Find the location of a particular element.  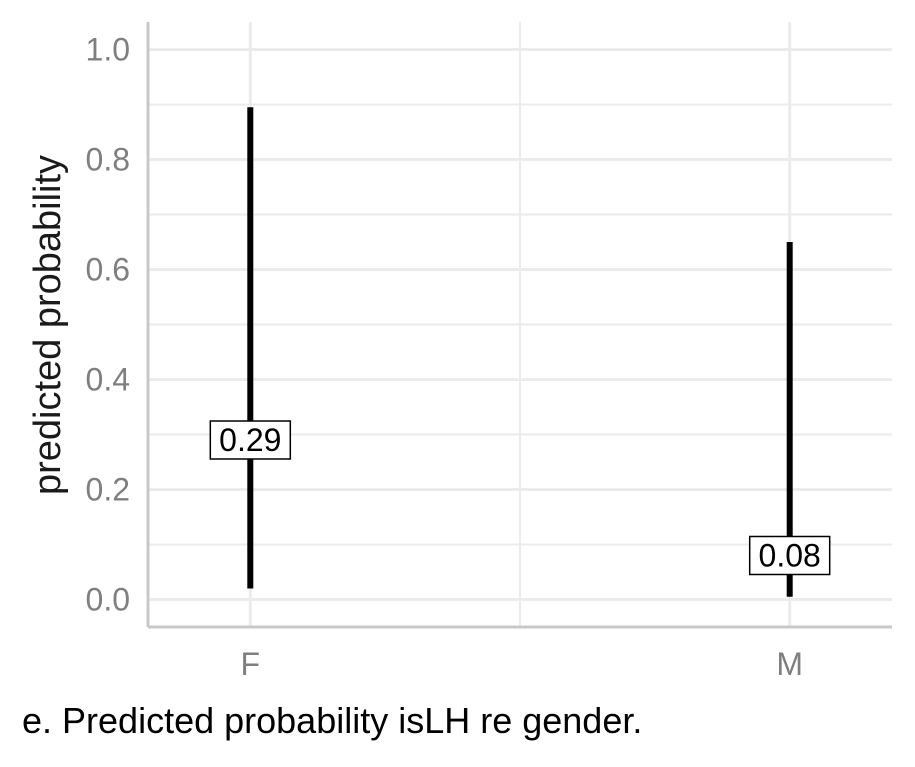

y-tick-label: 0.0 is located at coordinates (108, 600).